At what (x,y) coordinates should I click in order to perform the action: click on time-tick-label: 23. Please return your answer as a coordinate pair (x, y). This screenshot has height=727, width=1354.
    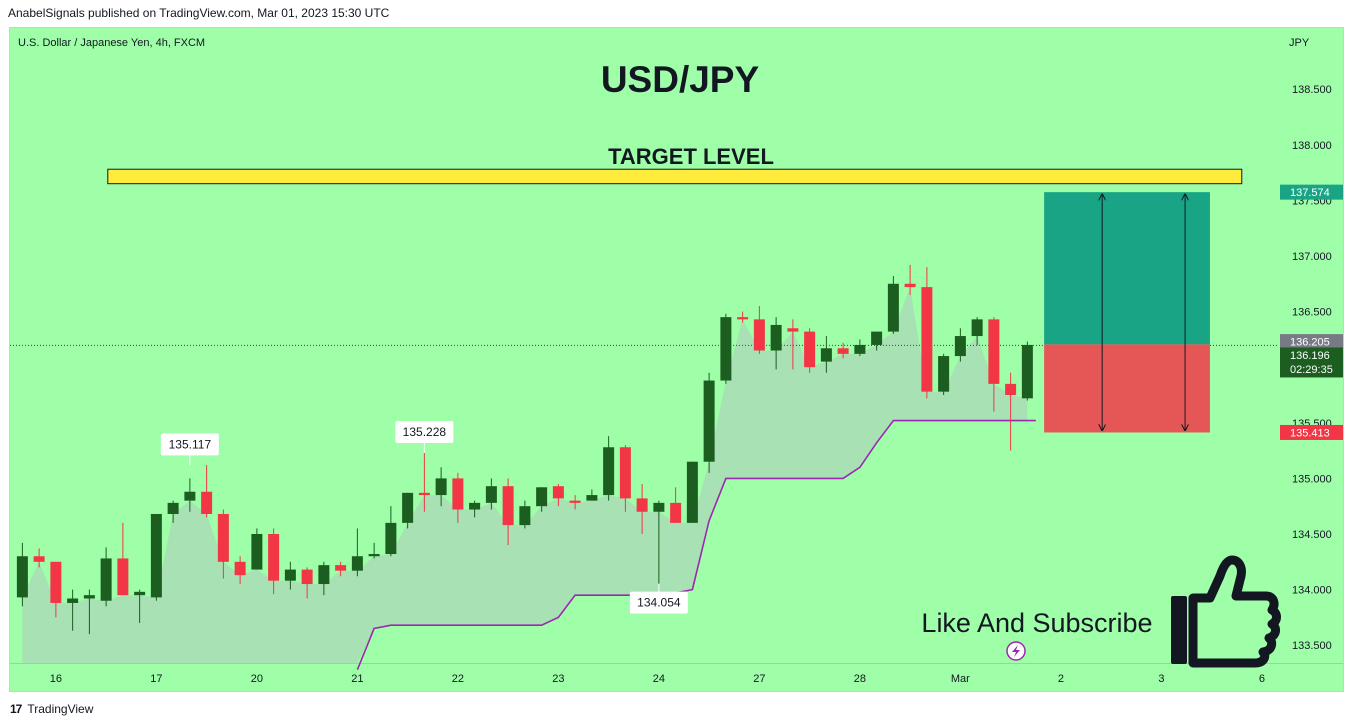
    Looking at the image, I should click on (558, 679).